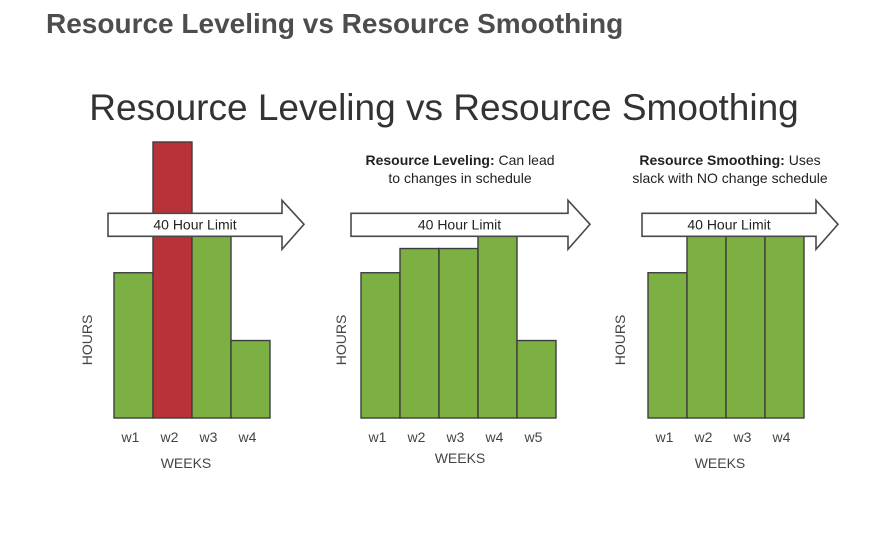  What do you see at coordinates (444, 107) in the screenshot?
I see `figure-title: Resource Leveling vs Resource Smoothing` at bounding box center [444, 107].